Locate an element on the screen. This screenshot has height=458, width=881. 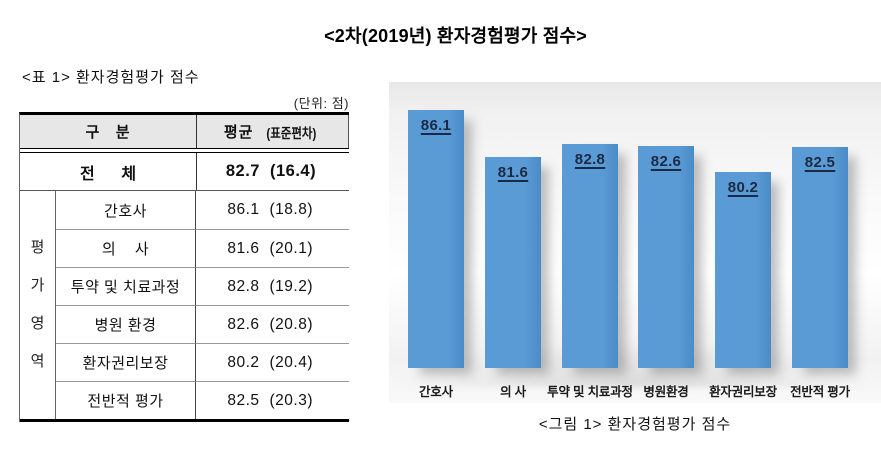
table-row-total: 전 체 82.7 (16.4) is located at coordinates (184, 172).